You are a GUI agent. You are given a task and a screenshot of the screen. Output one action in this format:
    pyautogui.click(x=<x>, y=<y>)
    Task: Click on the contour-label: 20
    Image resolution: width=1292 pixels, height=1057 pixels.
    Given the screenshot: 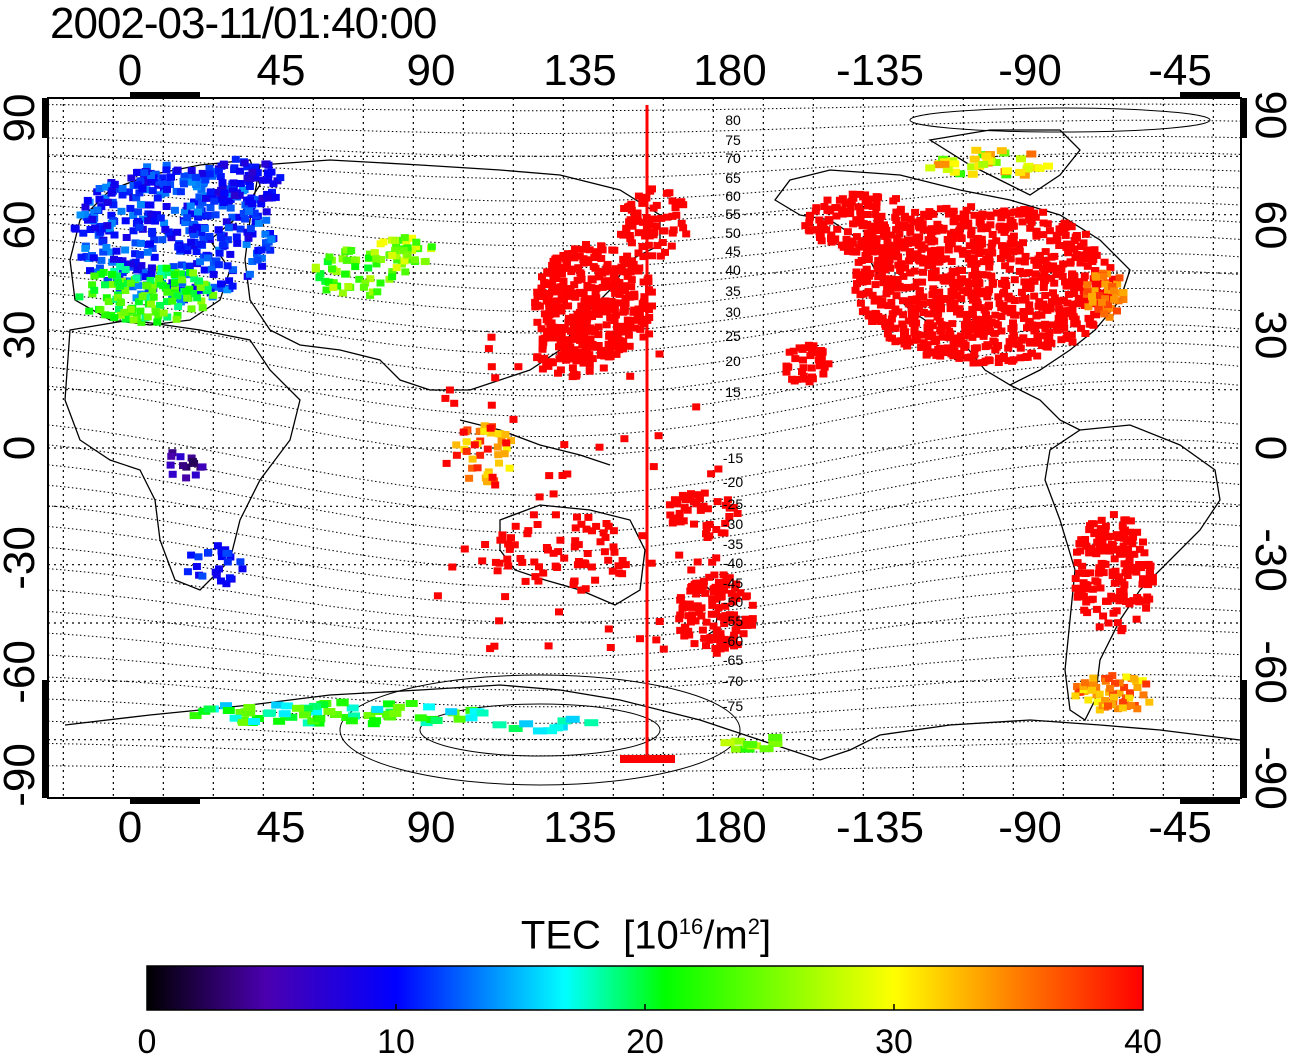 What is the action you would take?
    pyautogui.click(x=733, y=361)
    